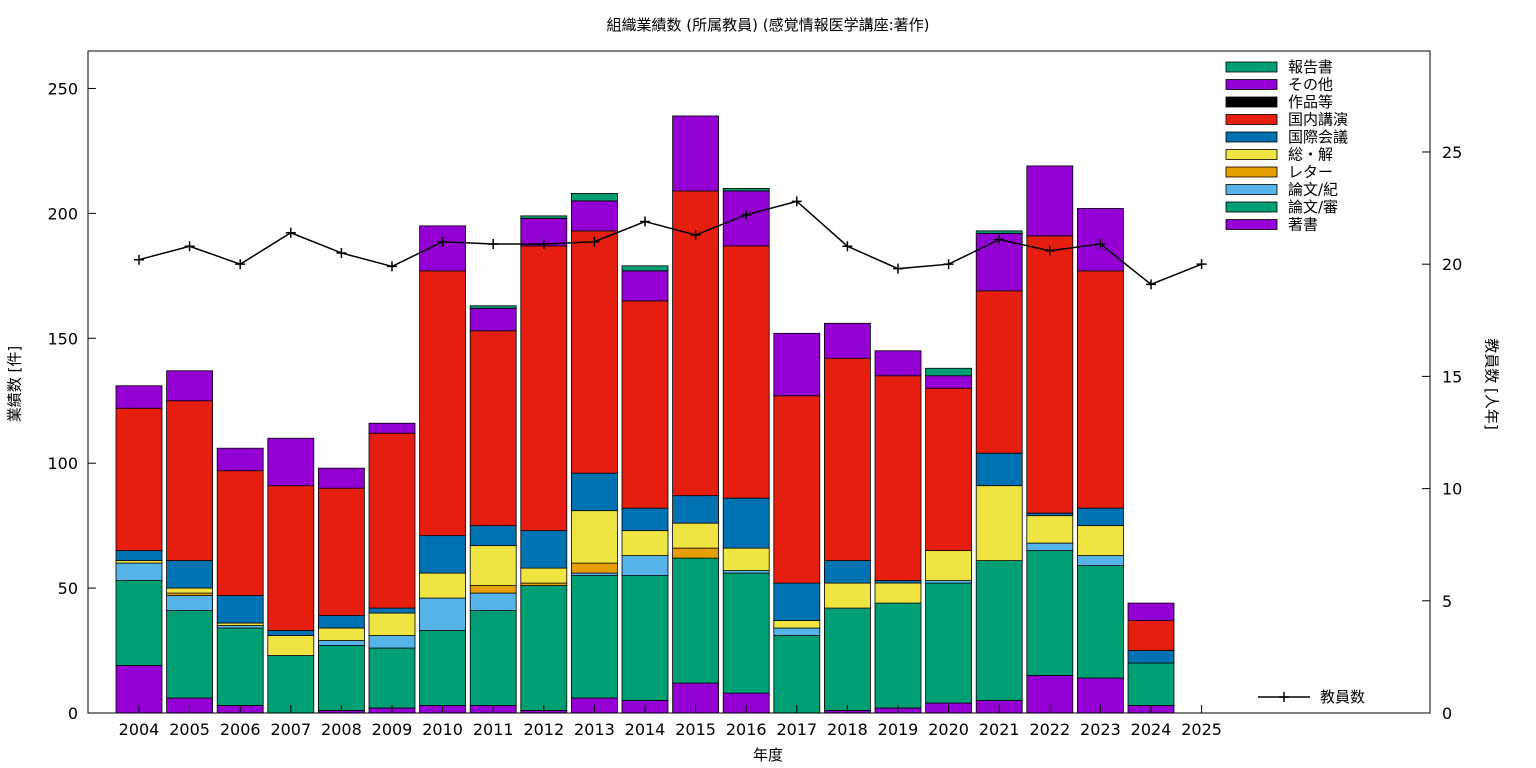 The image size is (1536, 768). I want to click on teacher-count-point-2023, so click(1100, 243).